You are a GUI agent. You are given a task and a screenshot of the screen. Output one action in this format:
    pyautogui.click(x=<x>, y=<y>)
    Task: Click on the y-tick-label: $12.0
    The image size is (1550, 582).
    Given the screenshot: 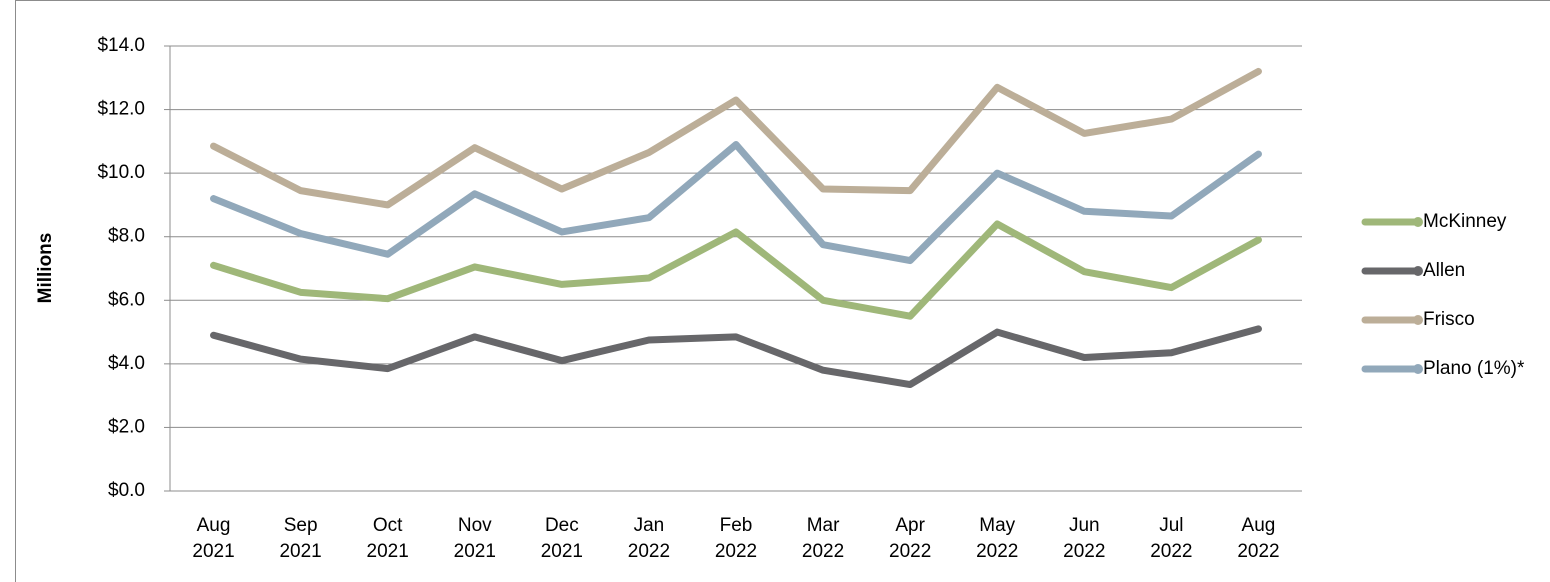 What is the action you would take?
    pyautogui.click(x=121, y=109)
    